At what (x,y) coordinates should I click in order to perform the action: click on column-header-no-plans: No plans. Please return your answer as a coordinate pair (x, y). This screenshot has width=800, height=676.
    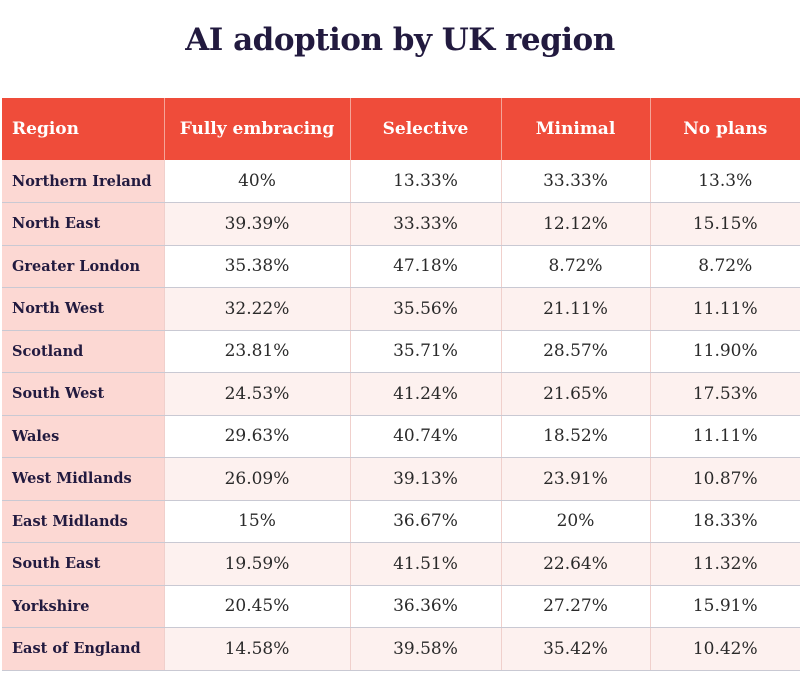
    Looking at the image, I should click on (725, 129).